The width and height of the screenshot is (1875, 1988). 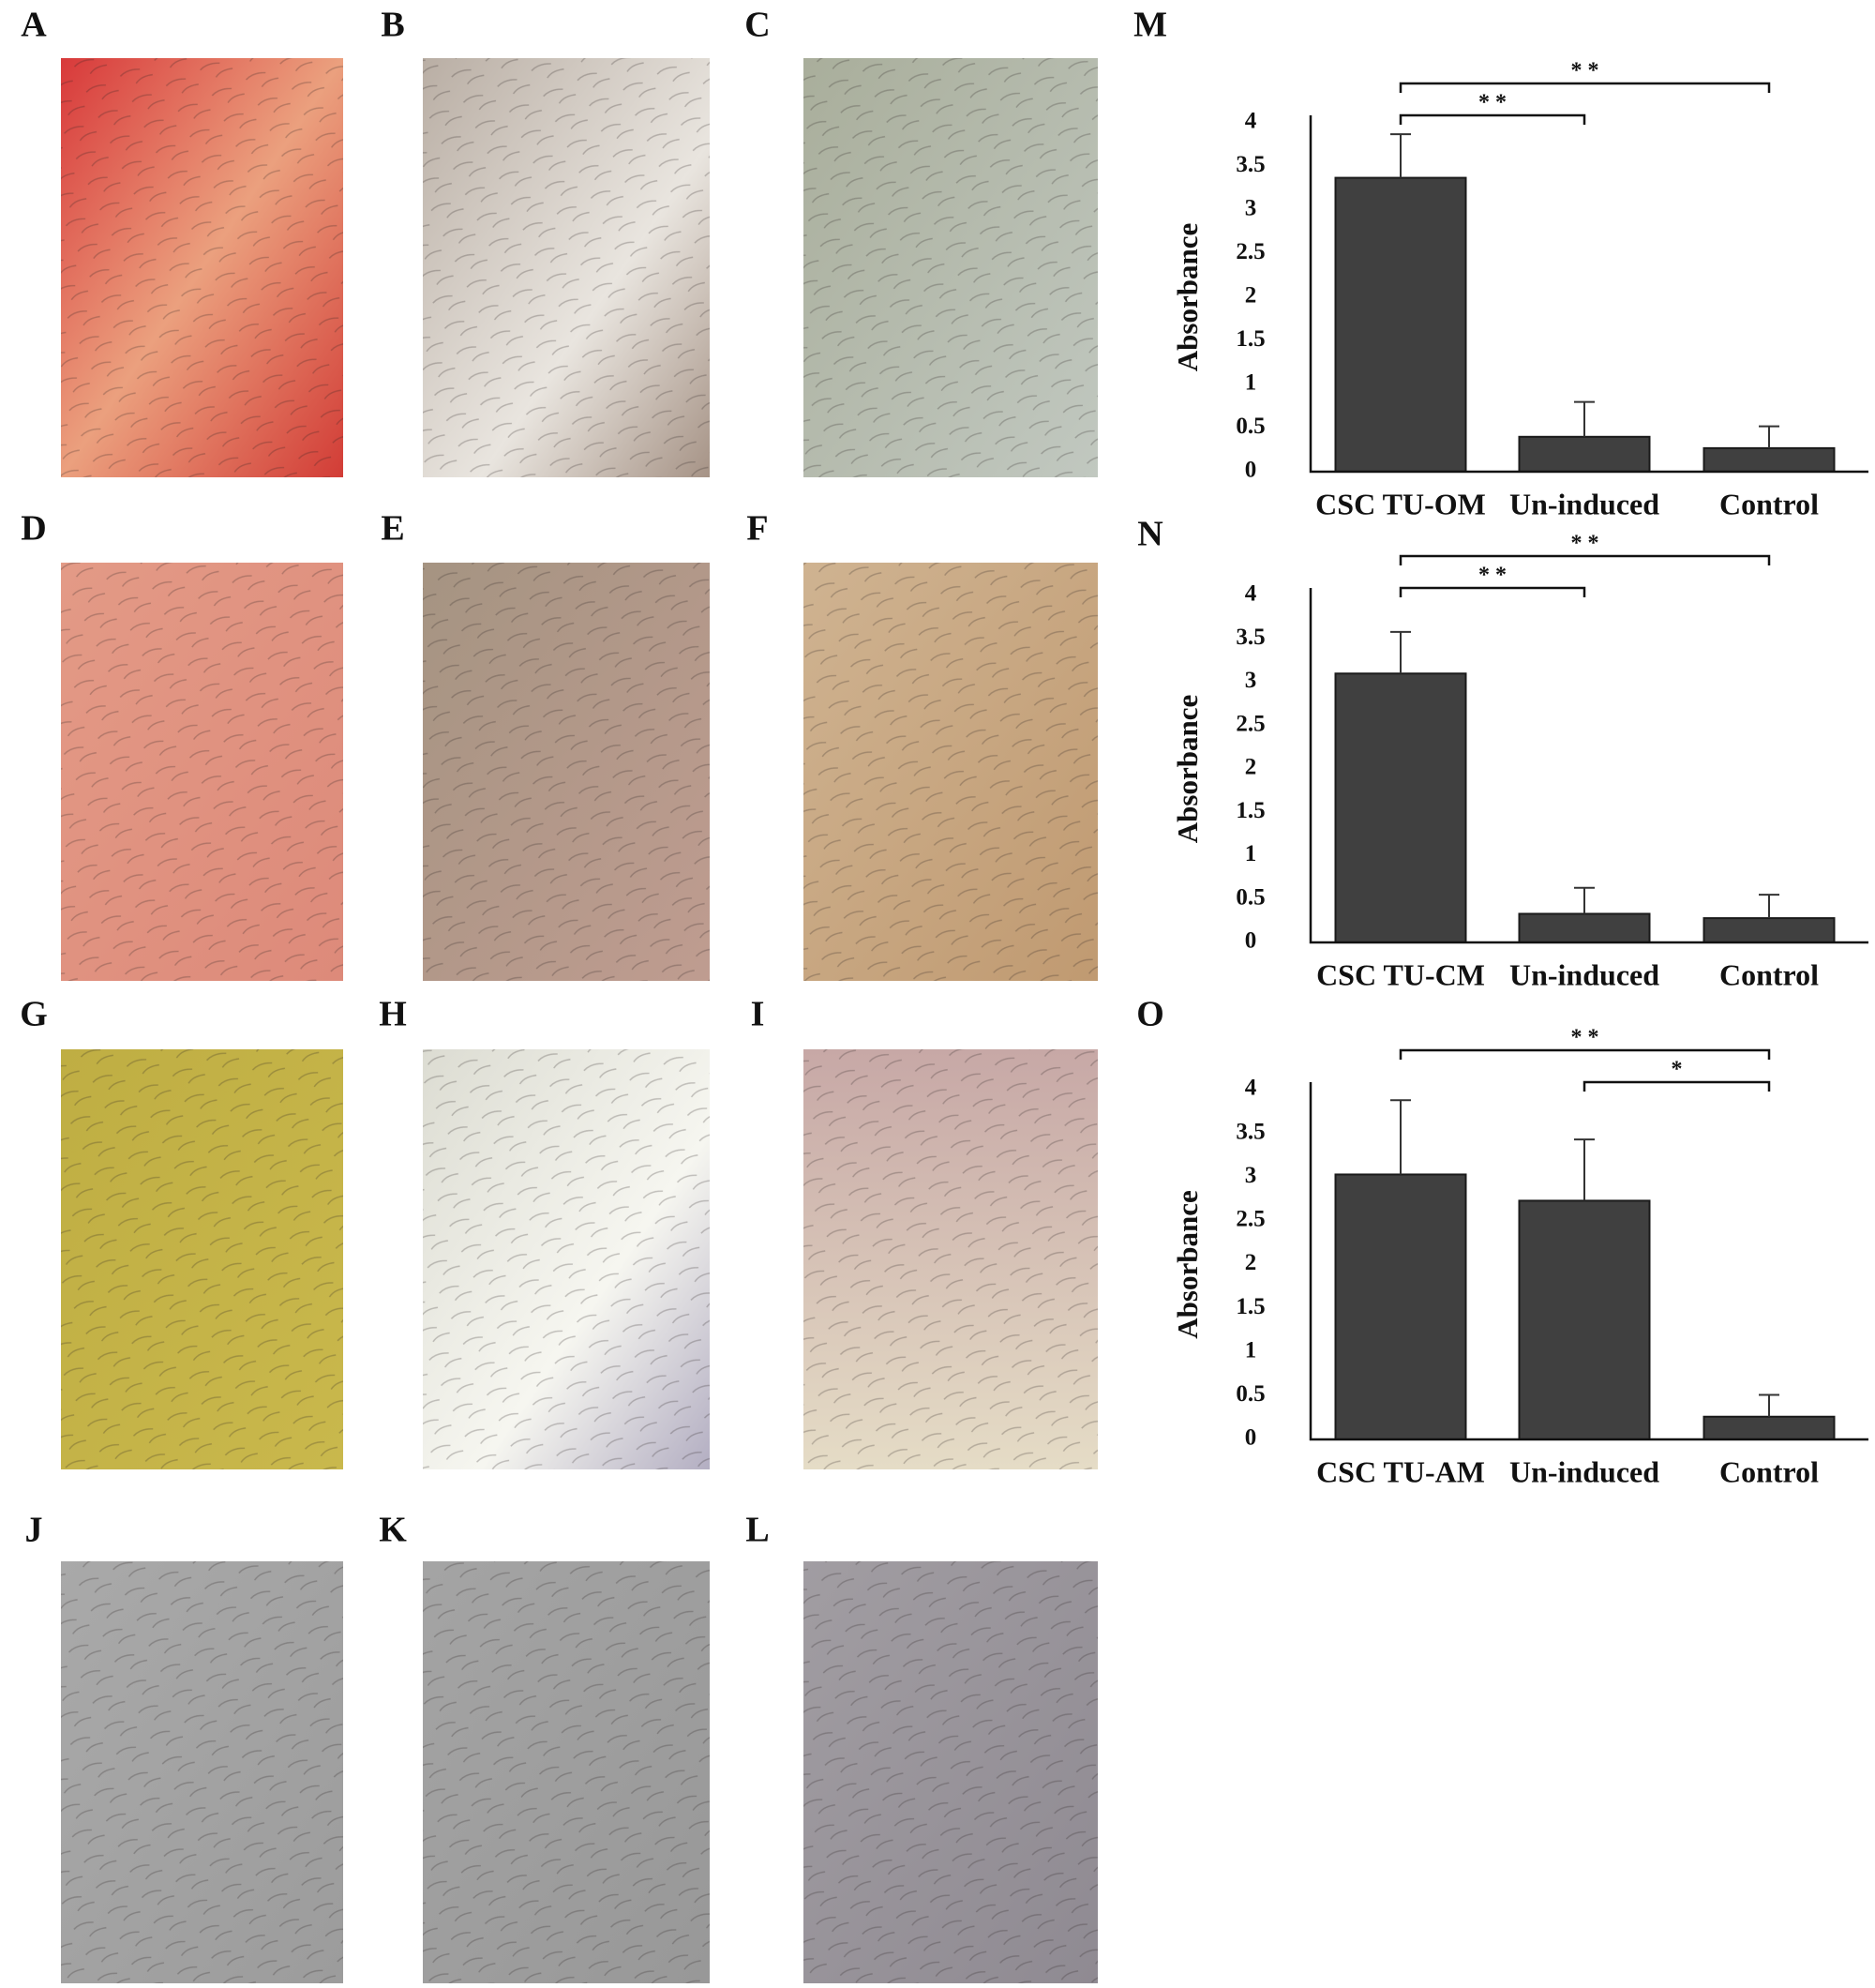 I want to click on panel-letter: M, so click(x=1150, y=25).